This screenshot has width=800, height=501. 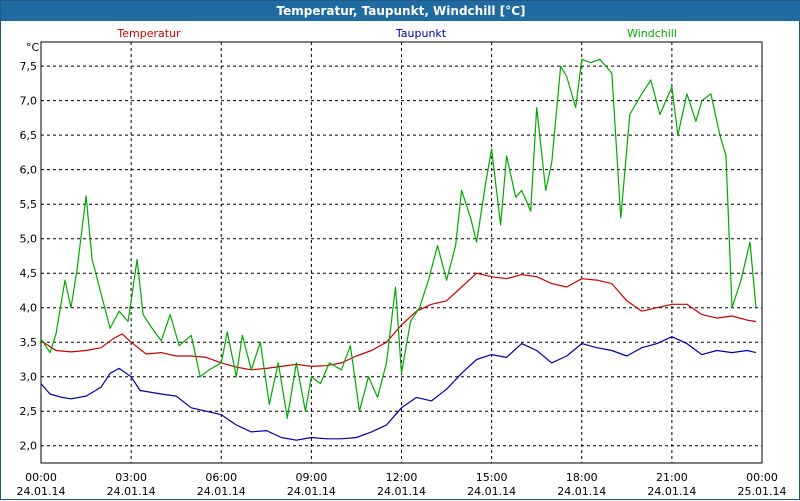 I want to click on y-tick-label: 5,5, so click(x=29, y=204).